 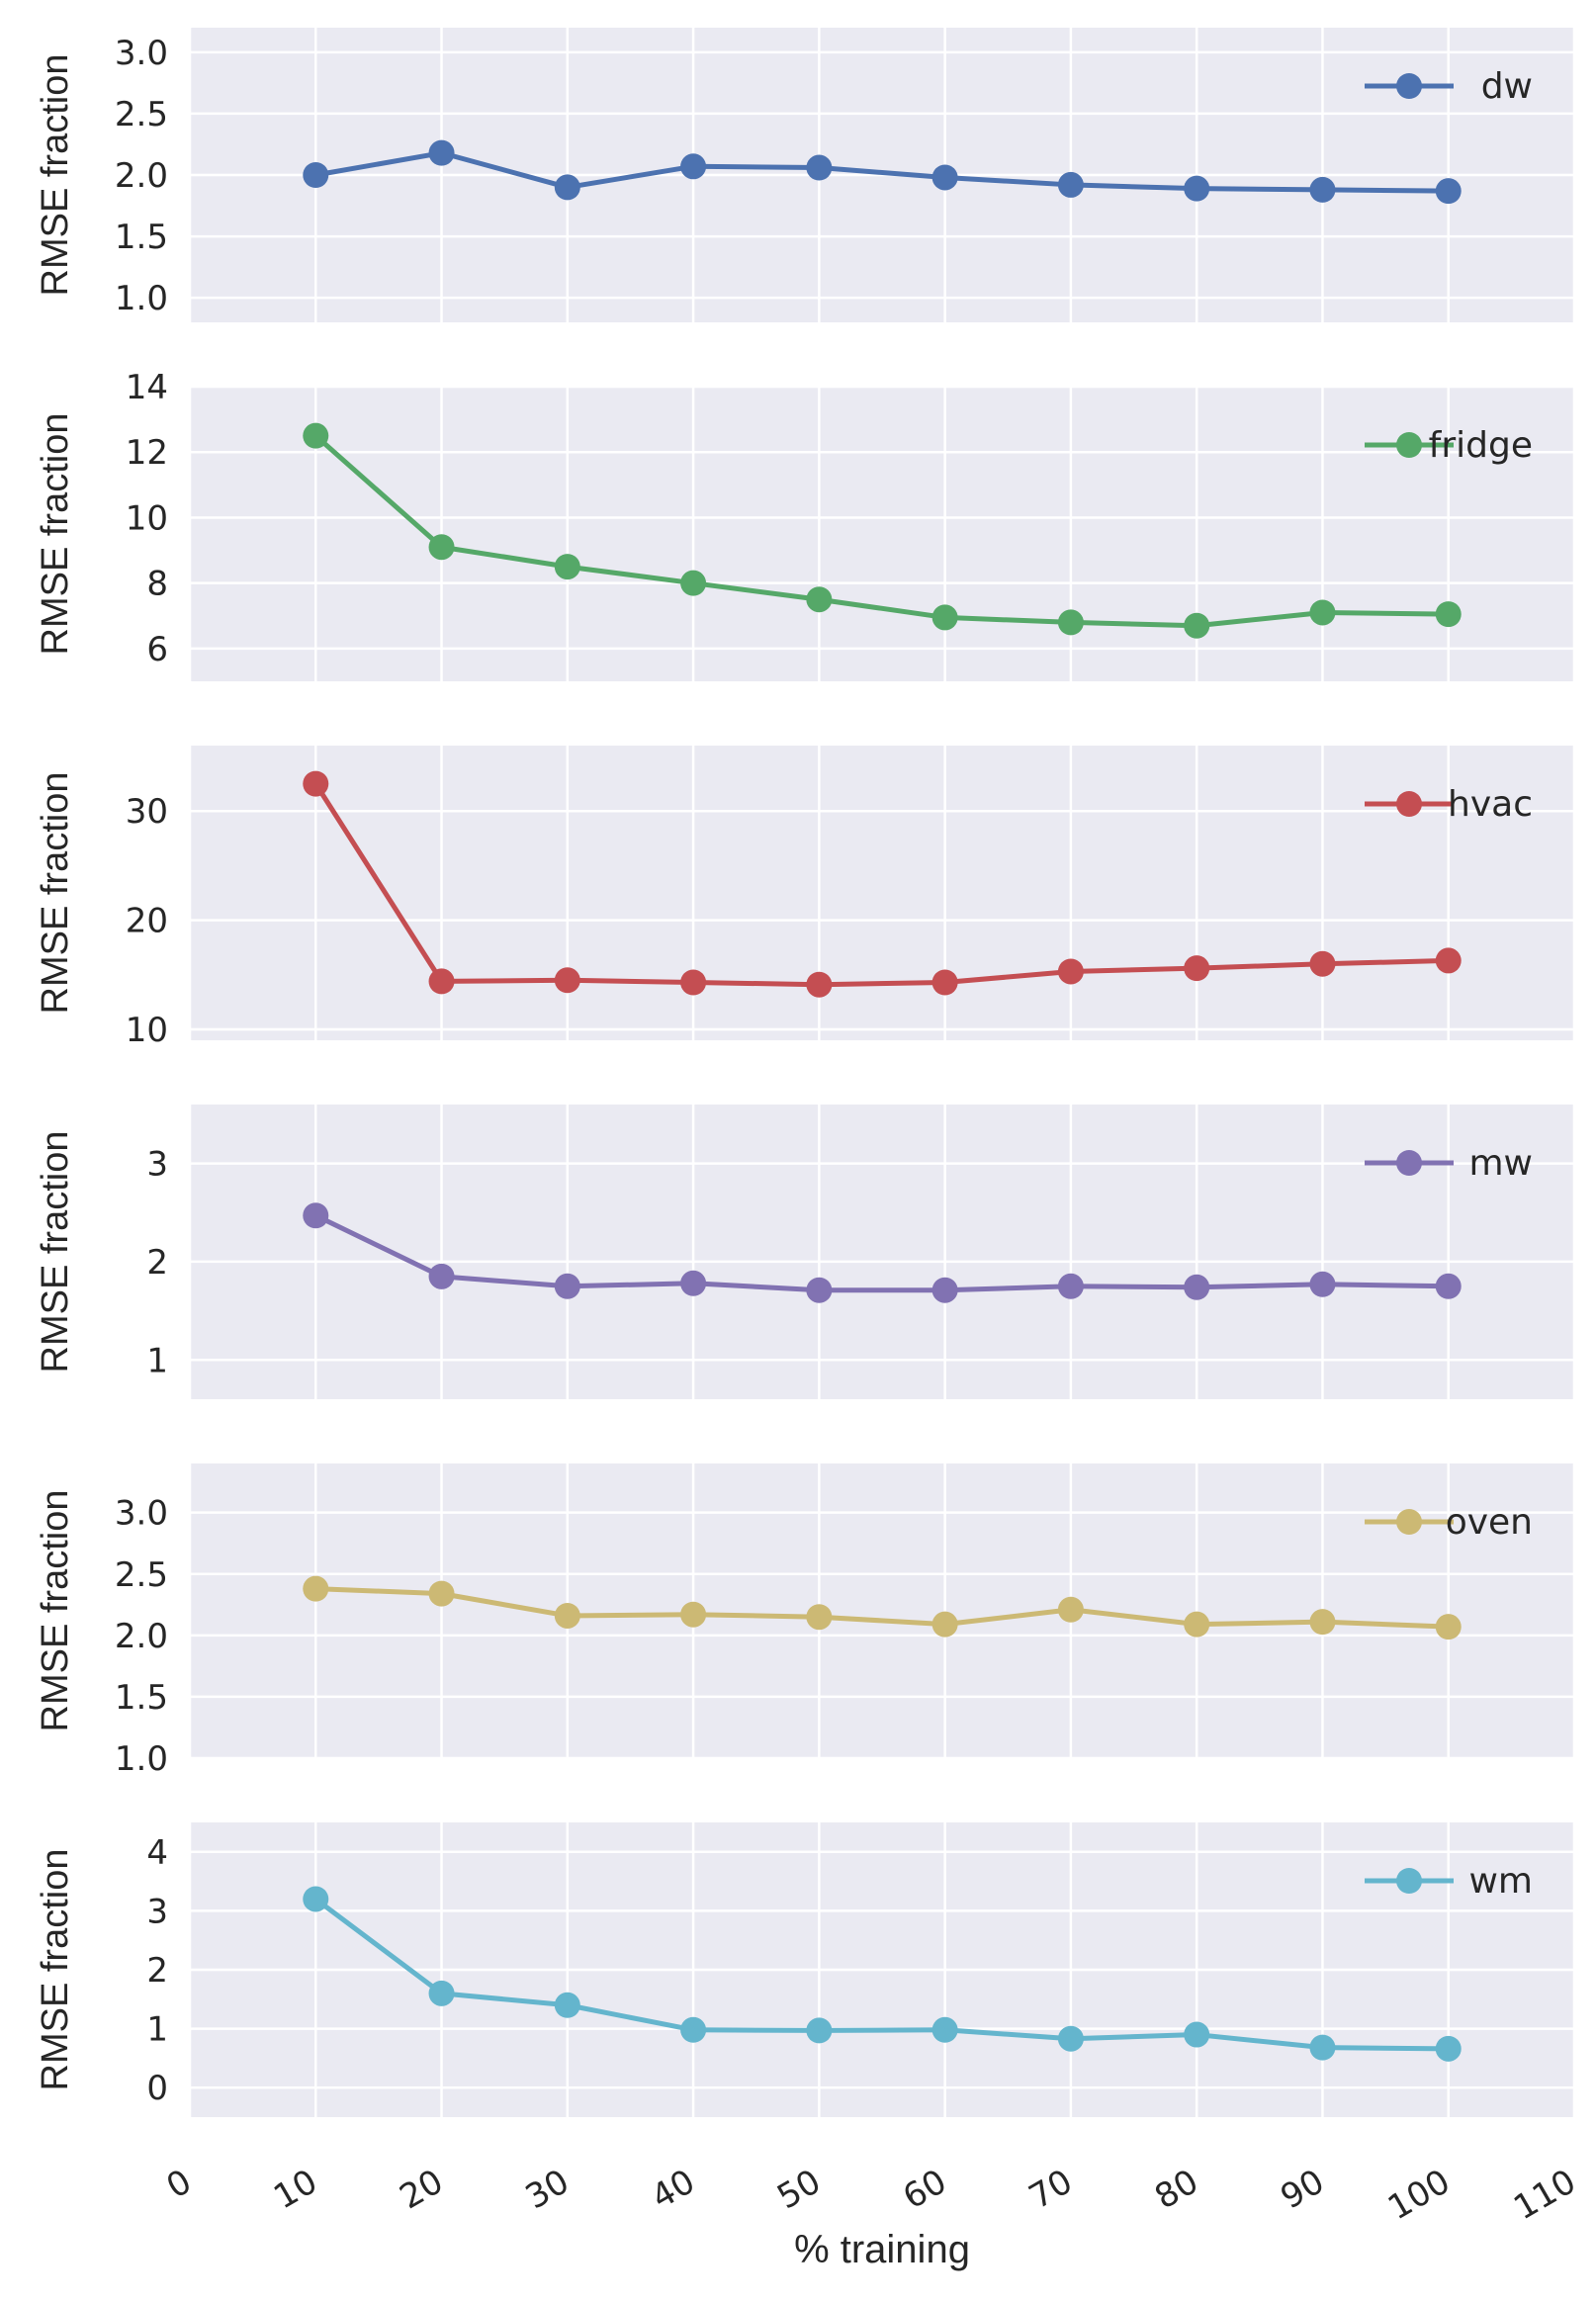 I want to click on x-tick-label: 10, so click(x=295, y=2189).